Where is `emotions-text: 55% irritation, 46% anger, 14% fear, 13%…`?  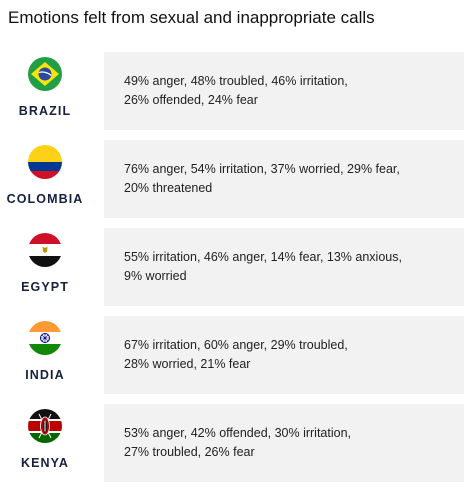 emotions-text: 55% irritation, 46% anger, 14% fear, 13%… is located at coordinates (289, 267).